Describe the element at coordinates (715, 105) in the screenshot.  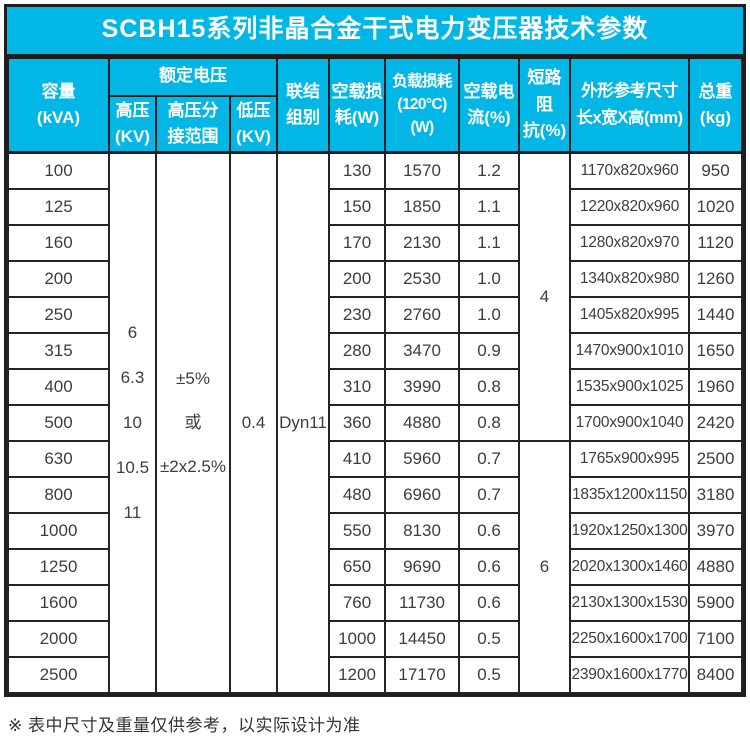
I see `header-weight: 总重 (kg)` at that location.